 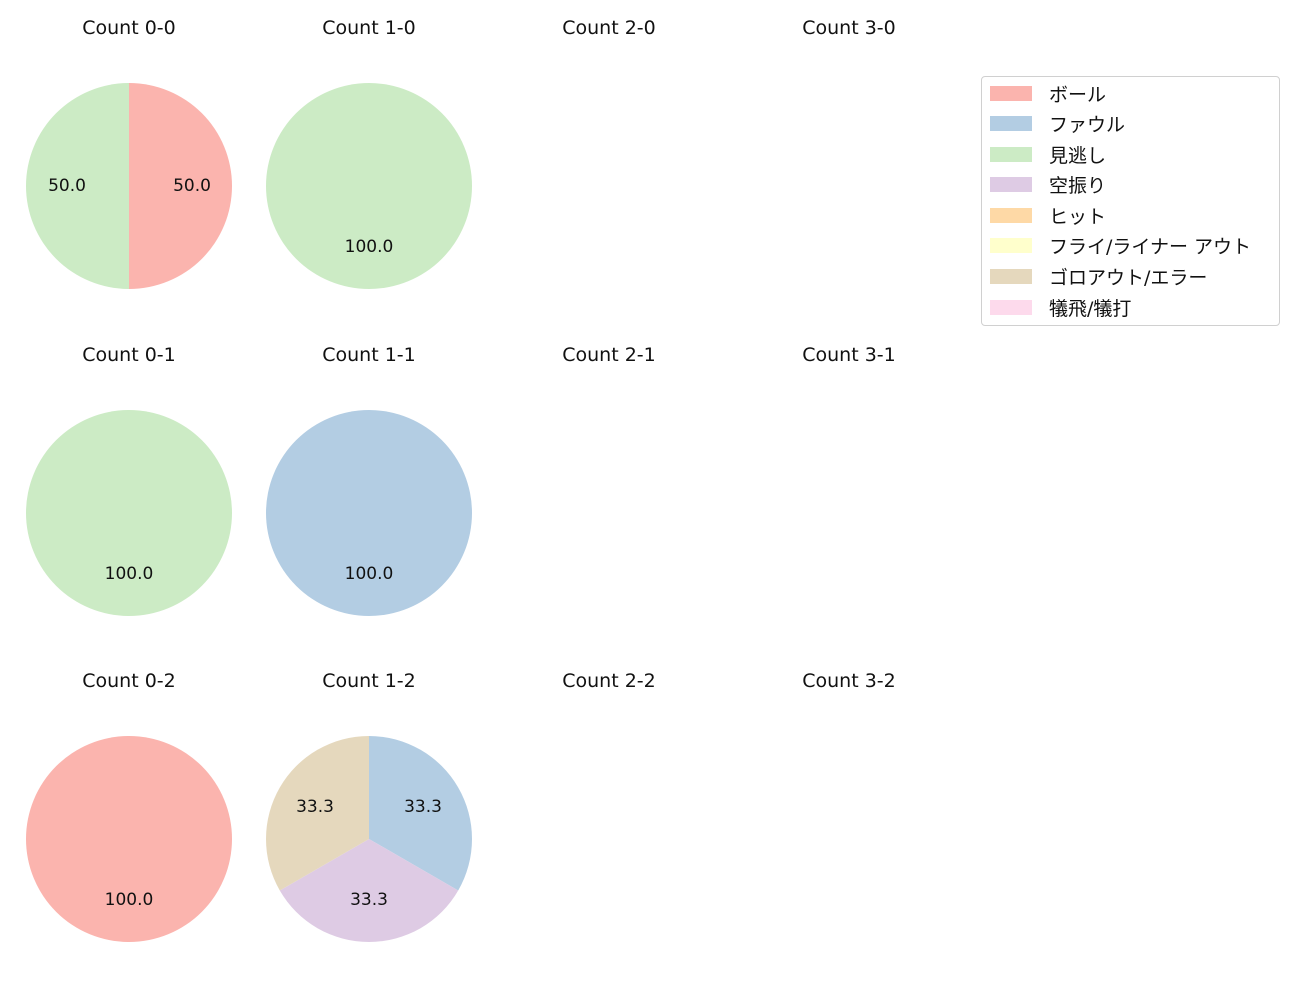 What do you see at coordinates (1150, 246) in the screenshot?
I see `legend-label: フライ/ライナー アウト` at bounding box center [1150, 246].